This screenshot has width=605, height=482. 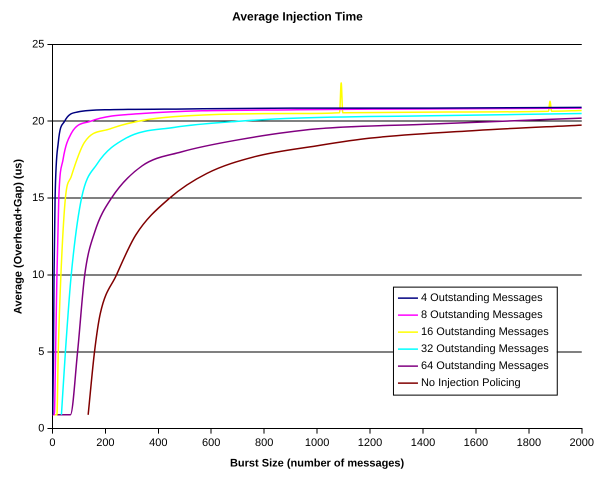 I want to click on x-tick-label: 1400, so click(x=423, y=443).